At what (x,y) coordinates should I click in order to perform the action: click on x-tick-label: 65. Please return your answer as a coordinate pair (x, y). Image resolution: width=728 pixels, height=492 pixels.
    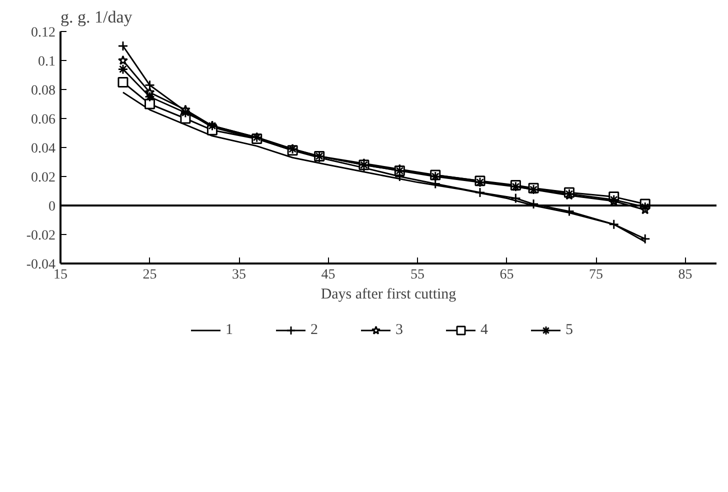
    Looking at the image, I should click on (507, 275).